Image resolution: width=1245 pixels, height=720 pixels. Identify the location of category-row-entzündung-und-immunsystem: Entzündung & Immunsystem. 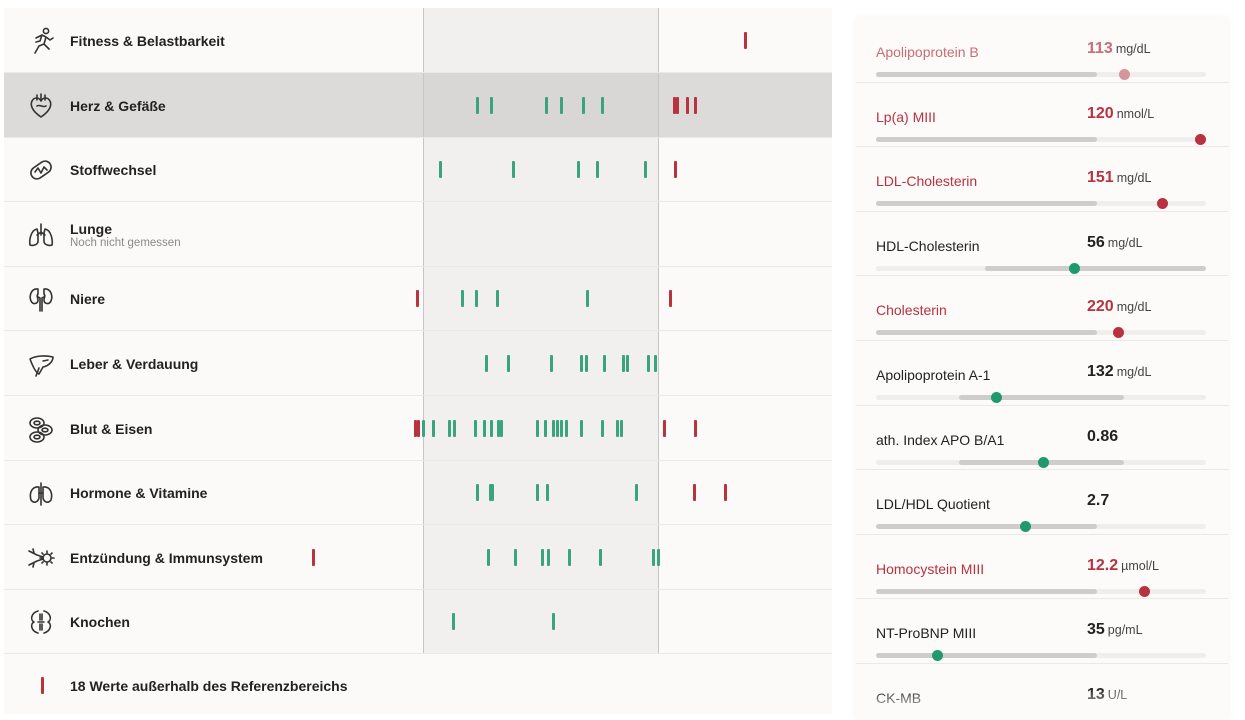
(418, 557).